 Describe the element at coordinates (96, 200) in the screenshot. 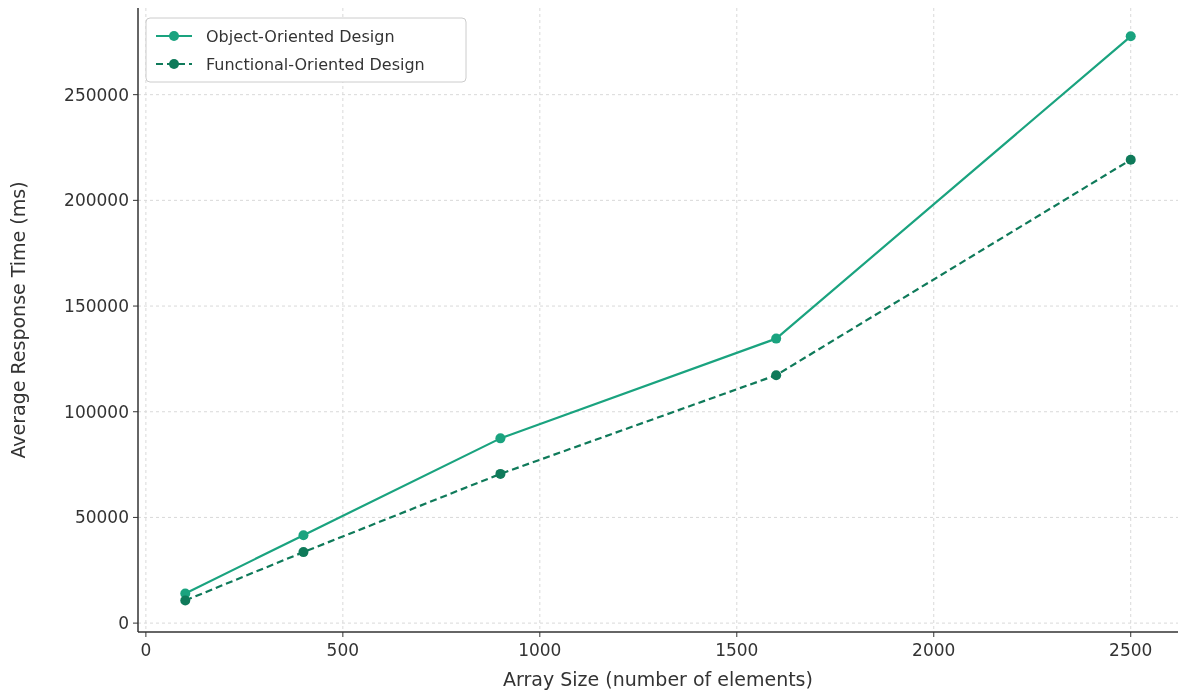

I see `y-tick-label: 200000` at that location.